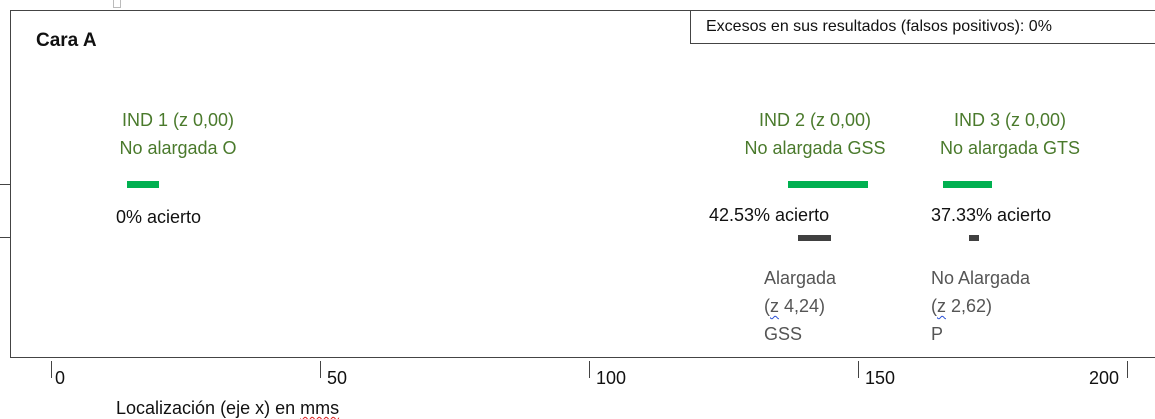 This screenshot has width=1155, height=419. I want to click on ind-3-bar, so click(967, 184).